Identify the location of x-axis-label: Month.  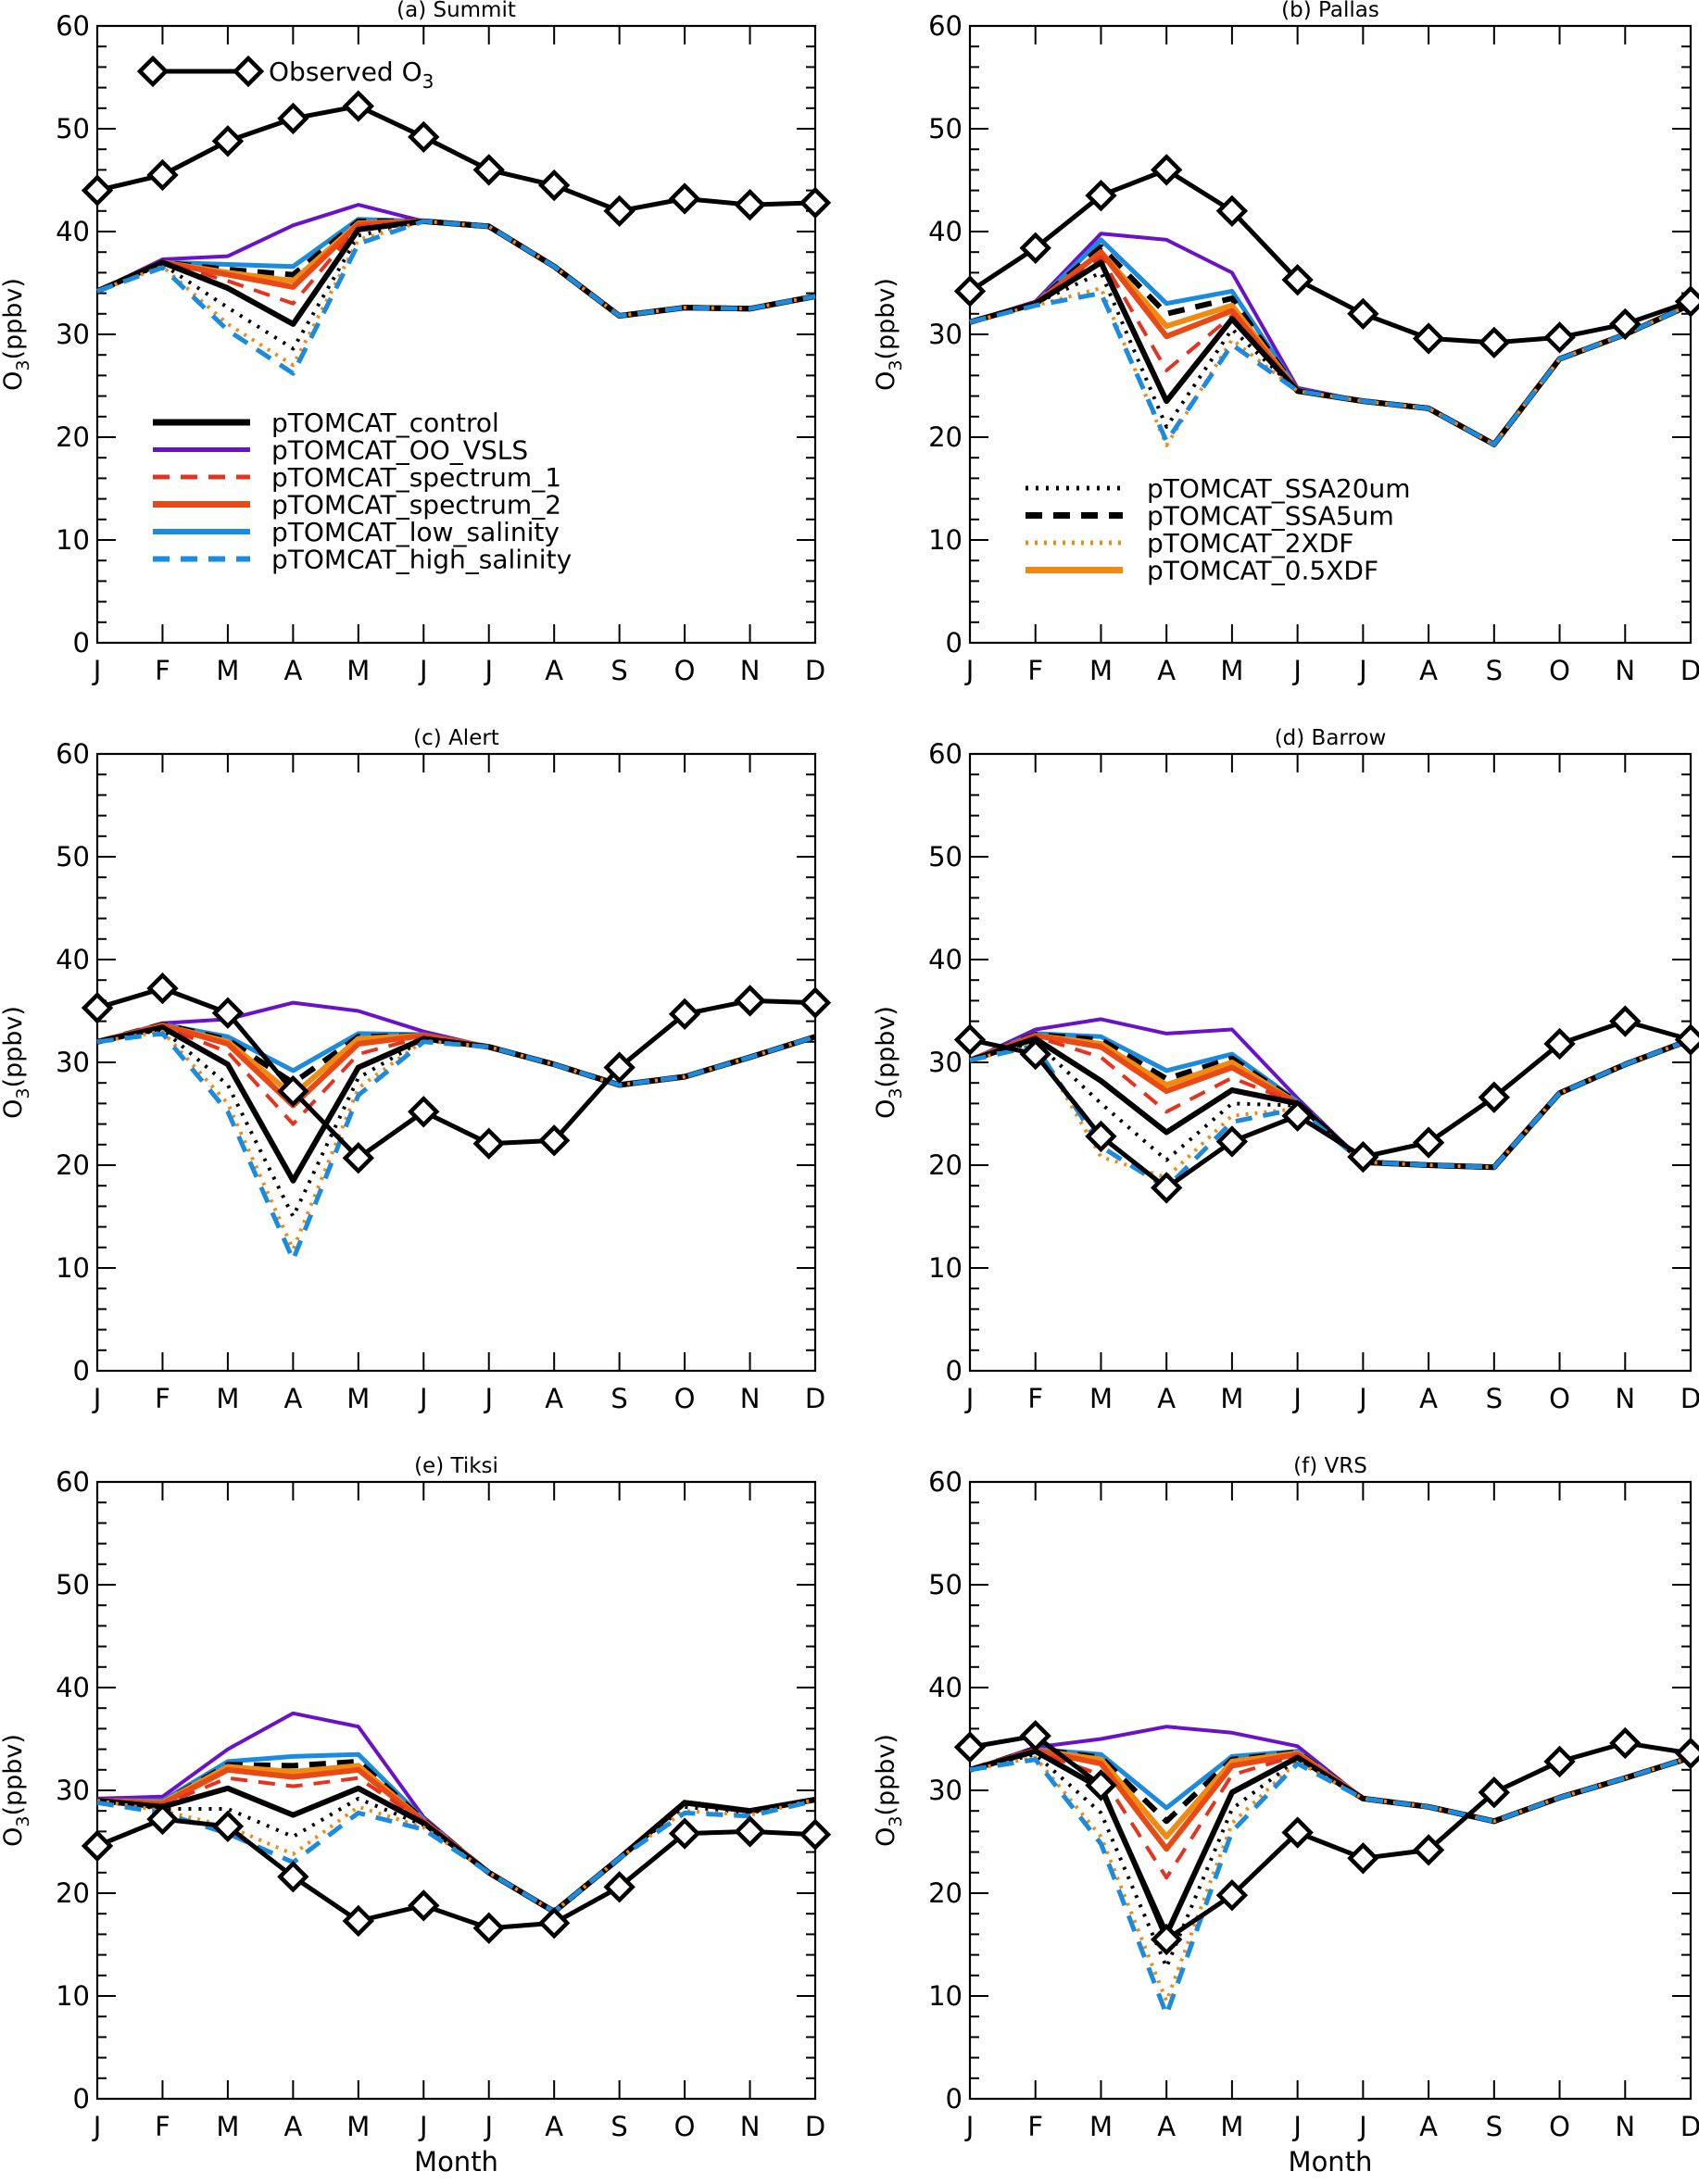
(1331, 2162).